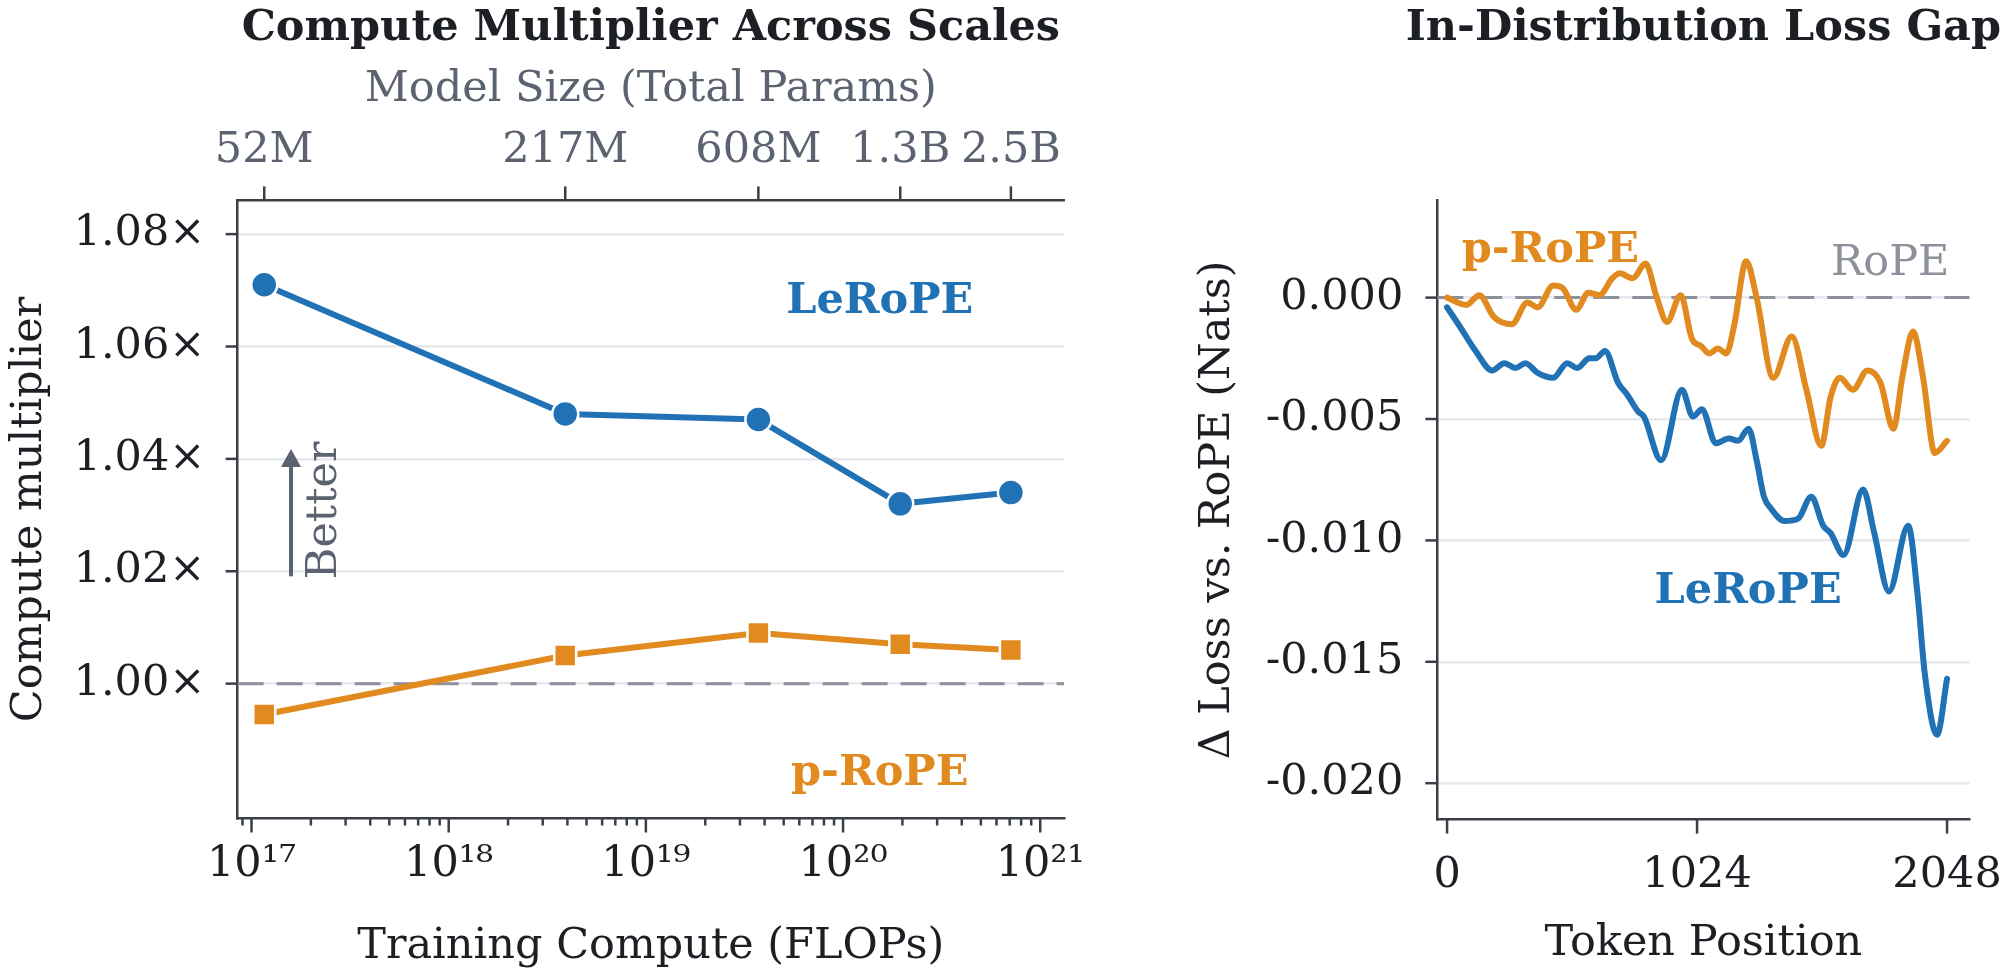 The height and width of the screenshot is (979, 2000). I want to click on ref-line-label: RoPE, so click(1890, 259).